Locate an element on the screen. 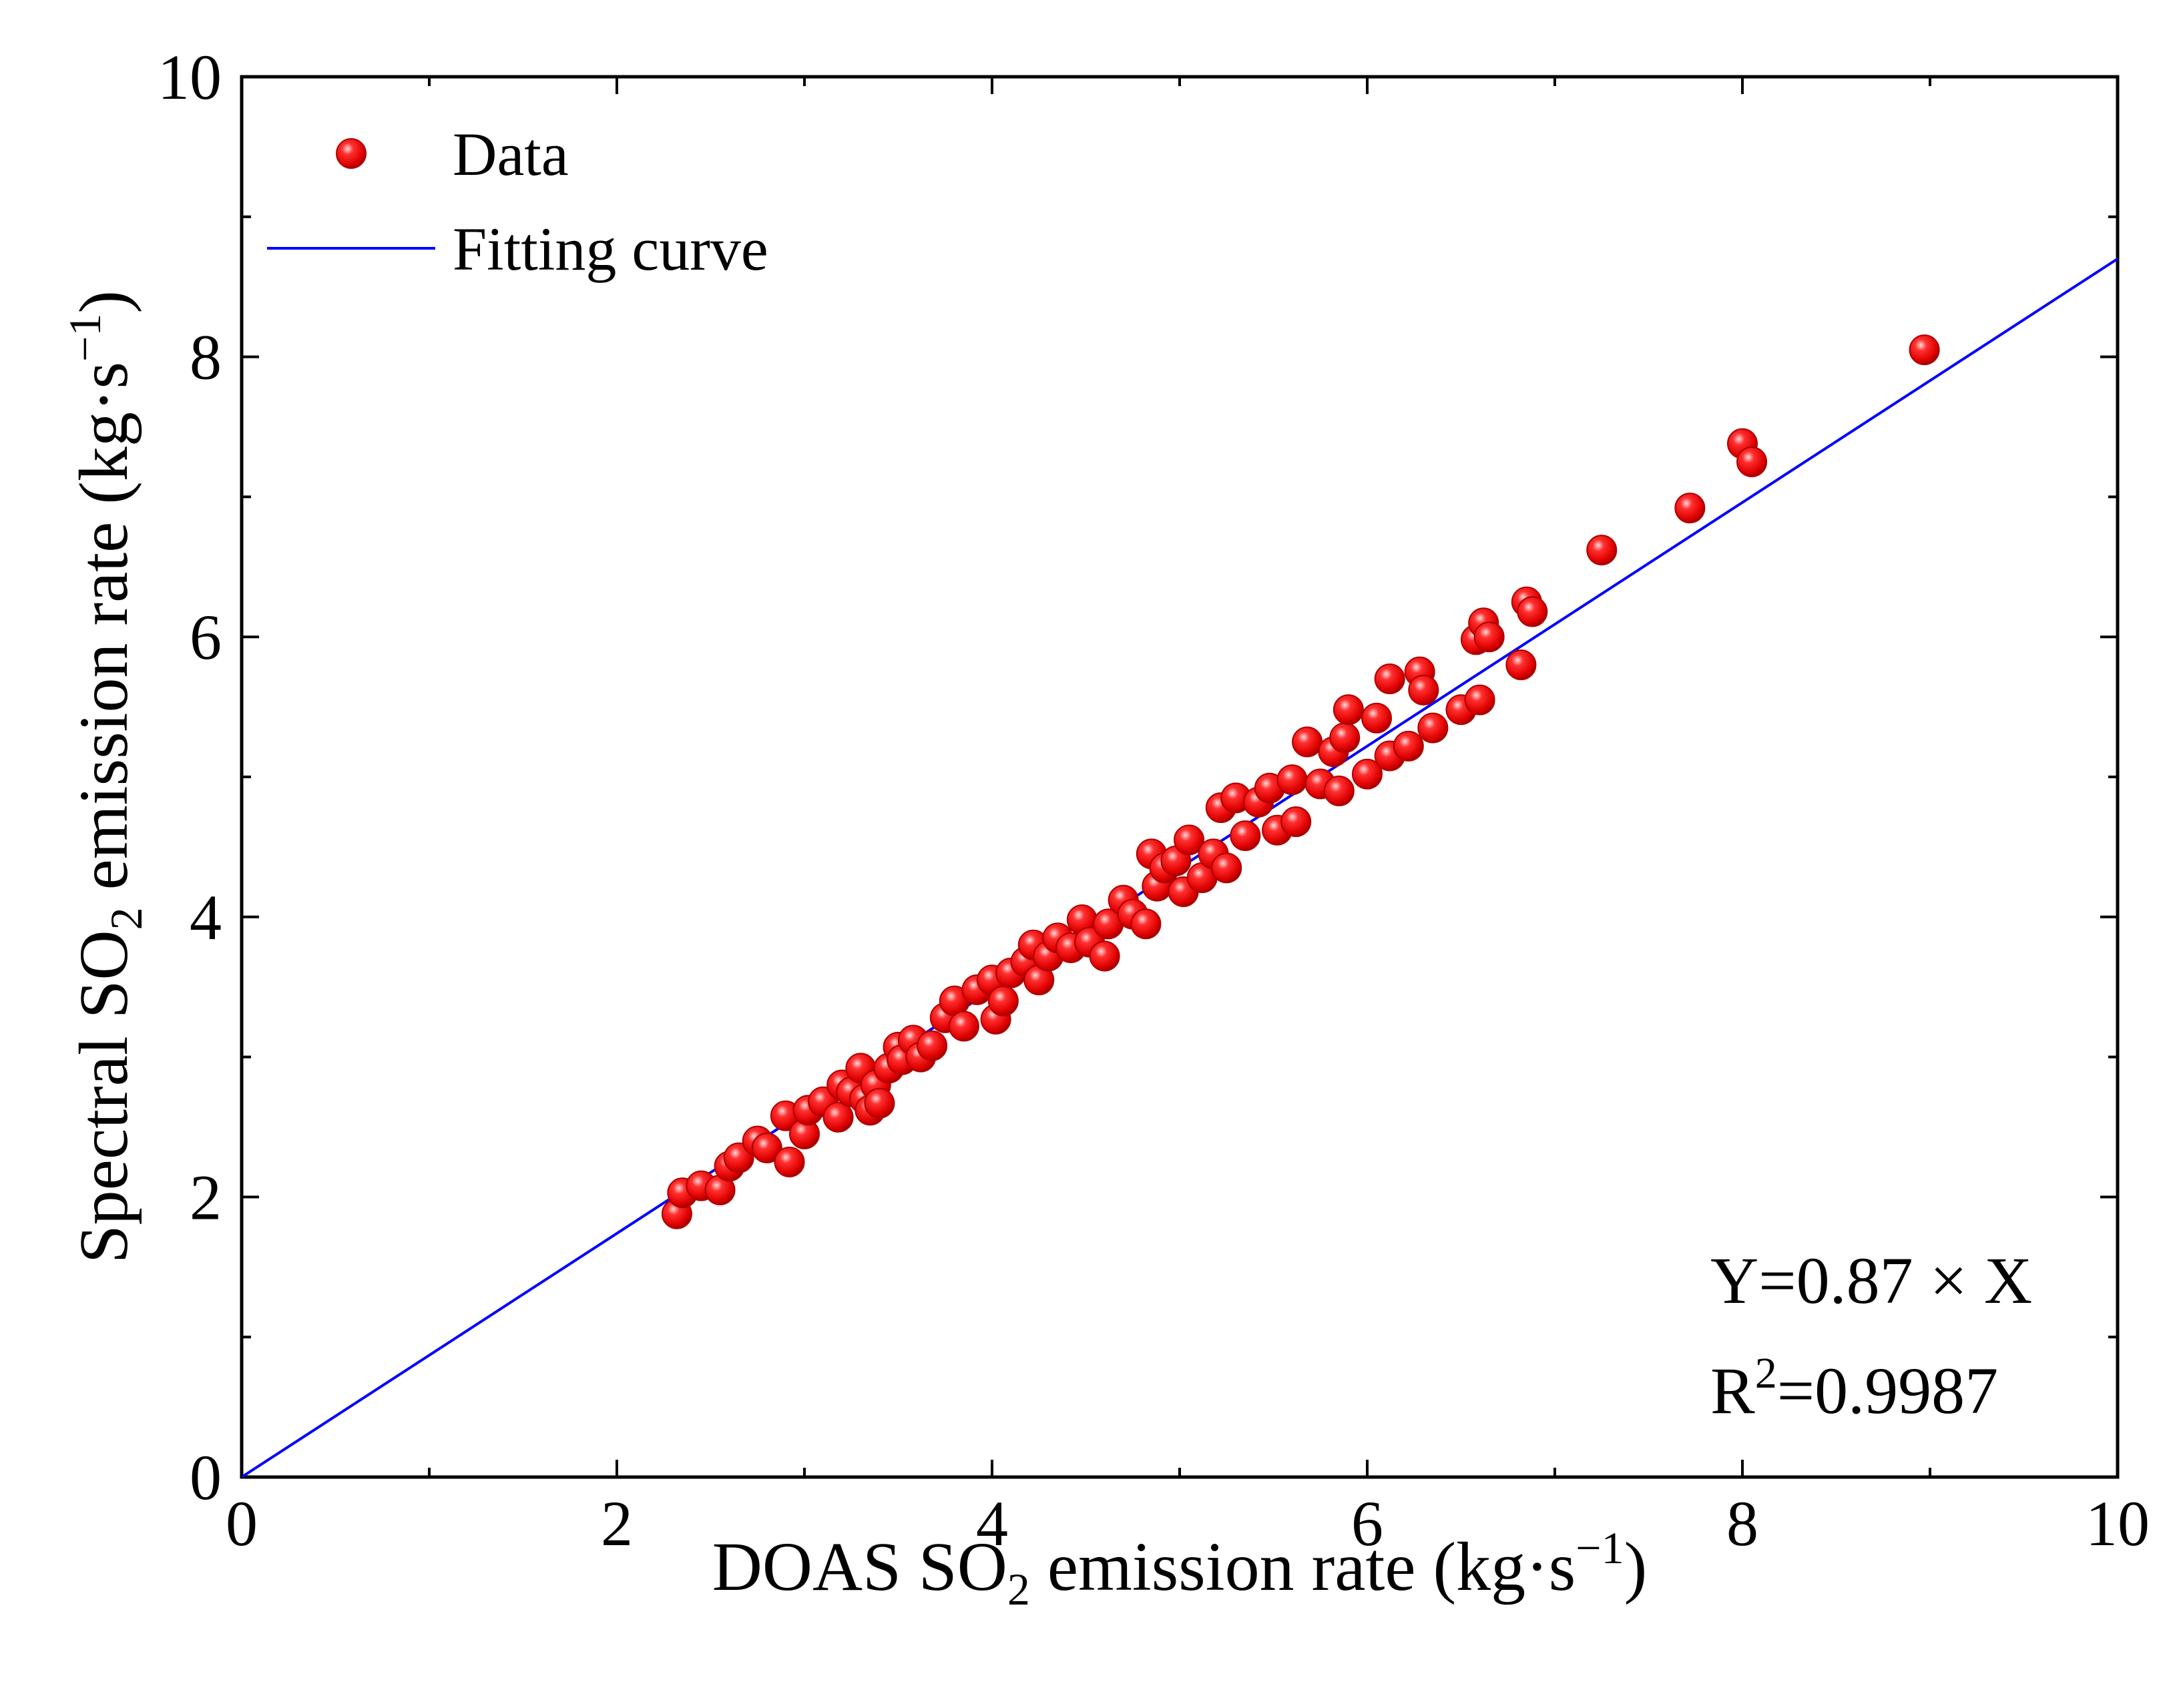  legend-data-label: Data is located at coordinates (511, 154).